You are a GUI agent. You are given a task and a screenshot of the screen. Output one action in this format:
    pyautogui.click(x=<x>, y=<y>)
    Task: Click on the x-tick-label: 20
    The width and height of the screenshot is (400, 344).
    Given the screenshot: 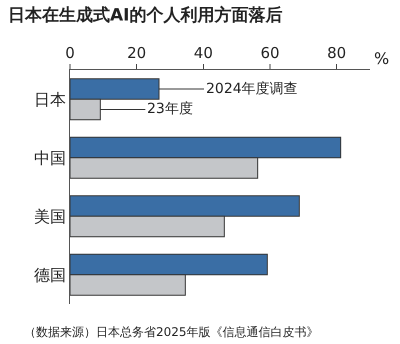 What is the action you would take?
    pyautogui.click(x=136, y=53)
    